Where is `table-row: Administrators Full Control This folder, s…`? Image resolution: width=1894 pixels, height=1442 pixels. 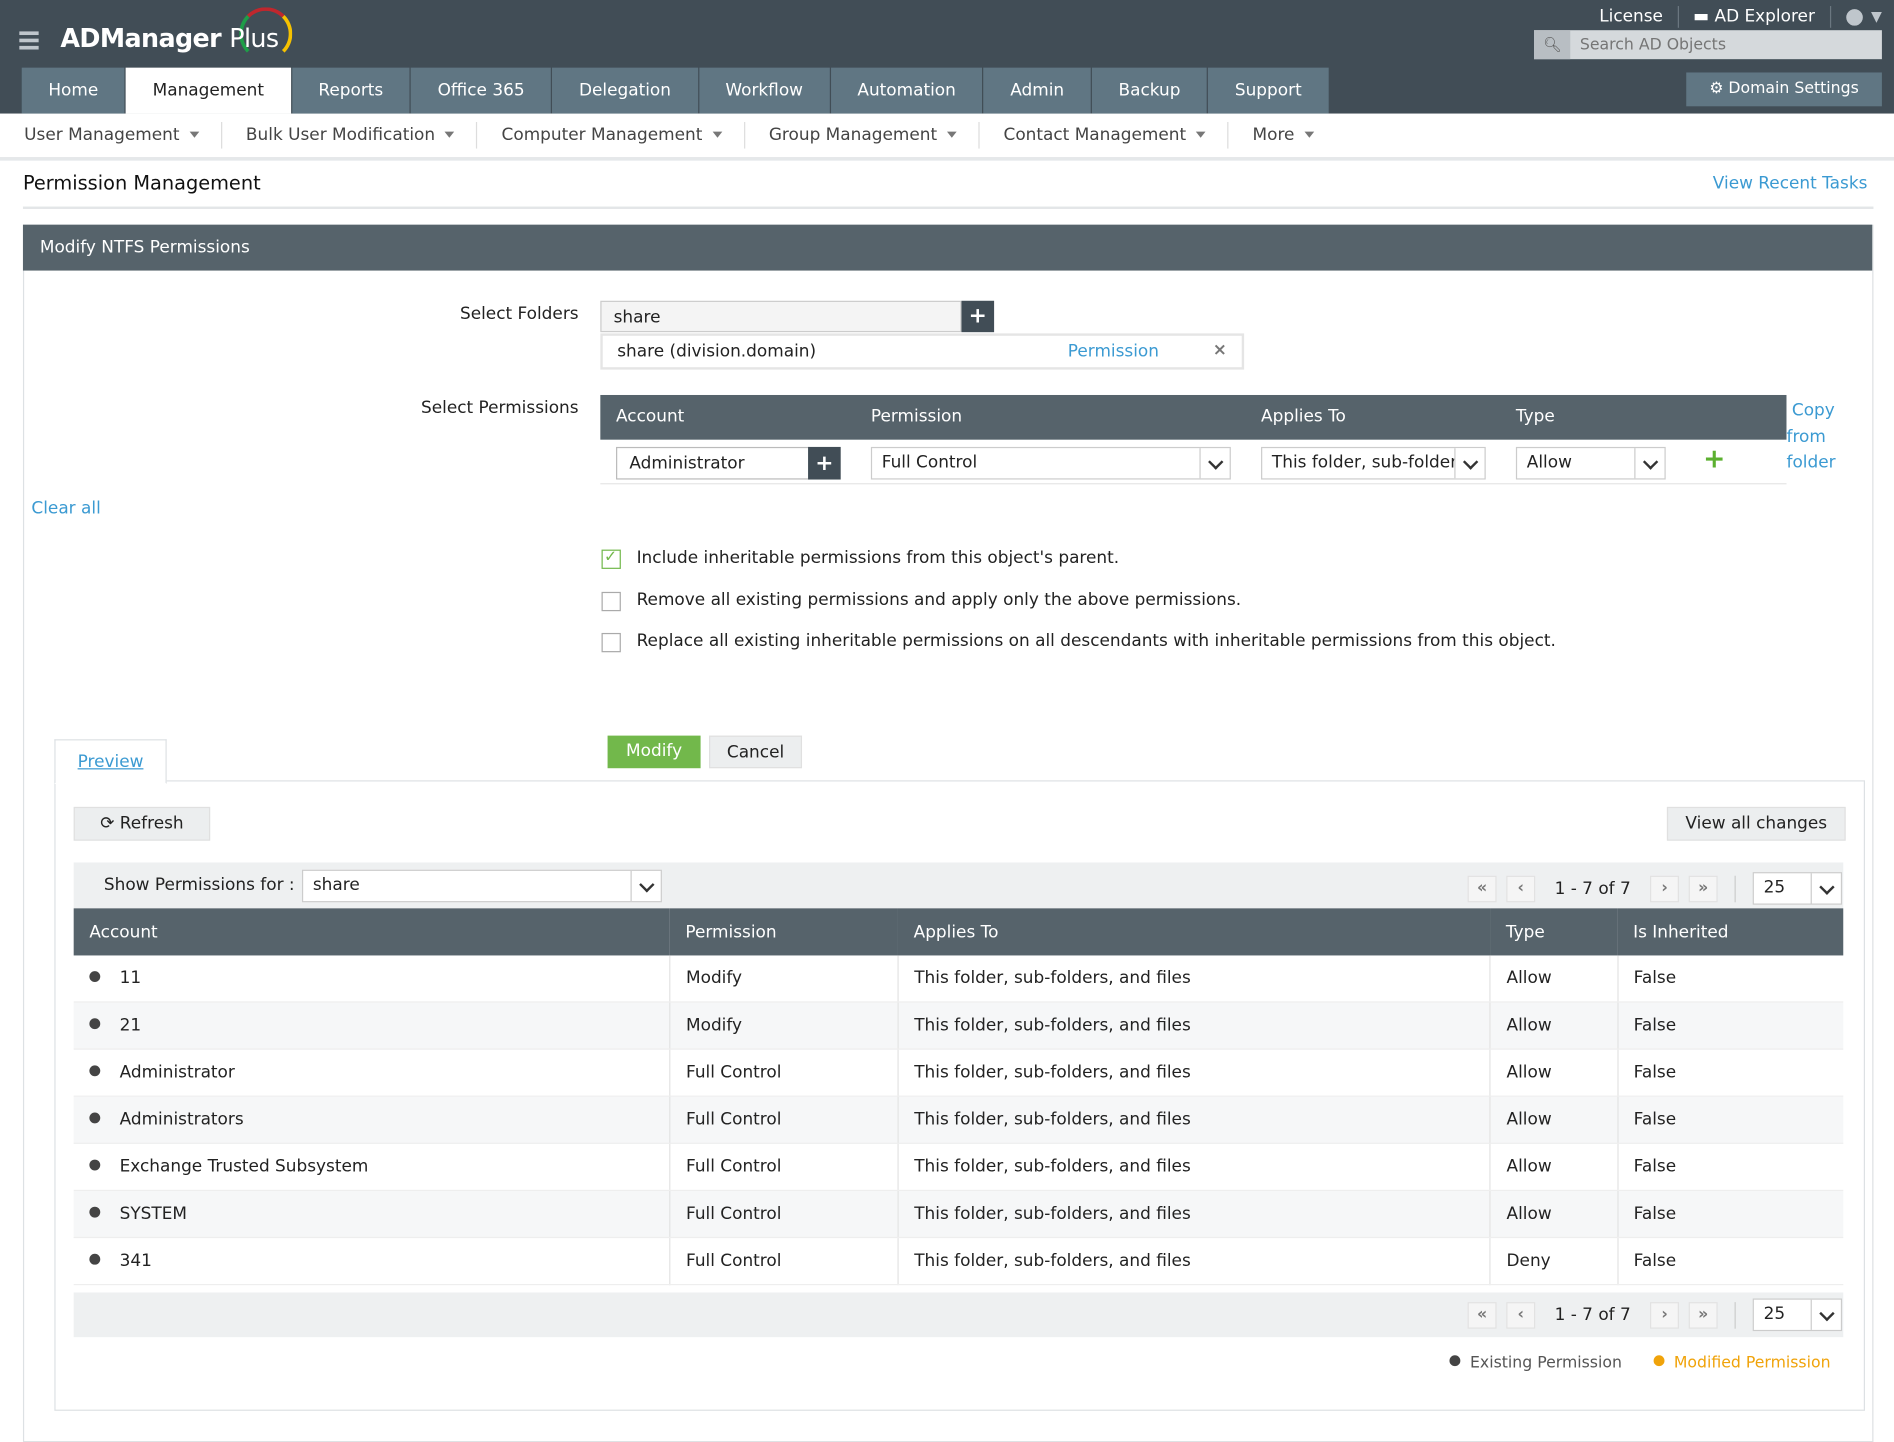
table-row: Administrators Full Control This folder, s… is located at coordinates (958, 1120).